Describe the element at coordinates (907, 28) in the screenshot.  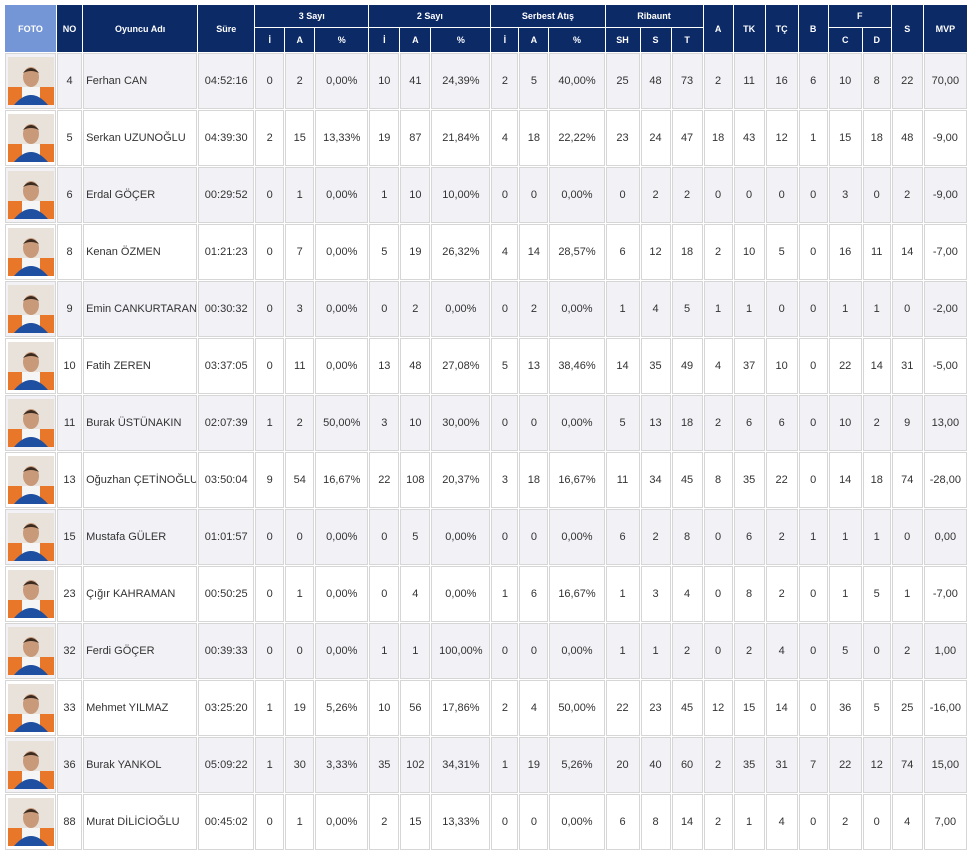
I see `header-cell: S` at that location.